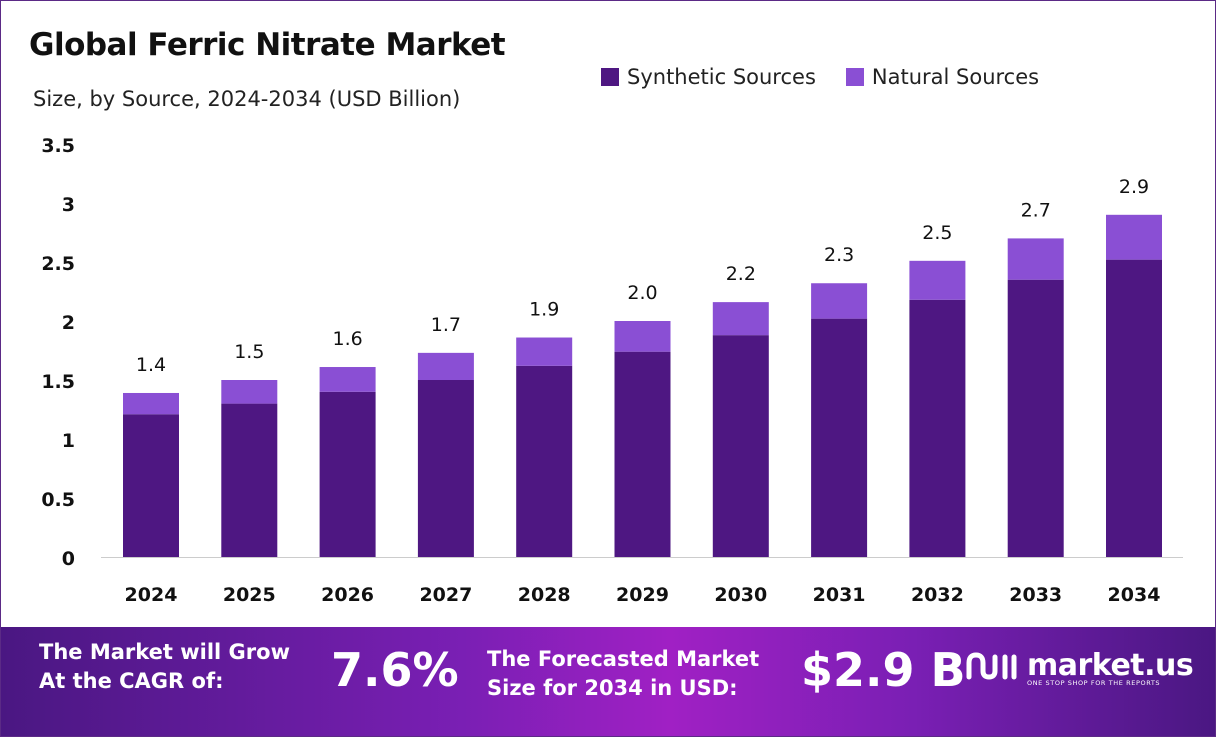 The height and width of the screenshot is (737, 1216). What do you see at coordinates (642, 293) in the screenshot?
I see `data-label-2029: 2.0` at bounding box center [642, 293].